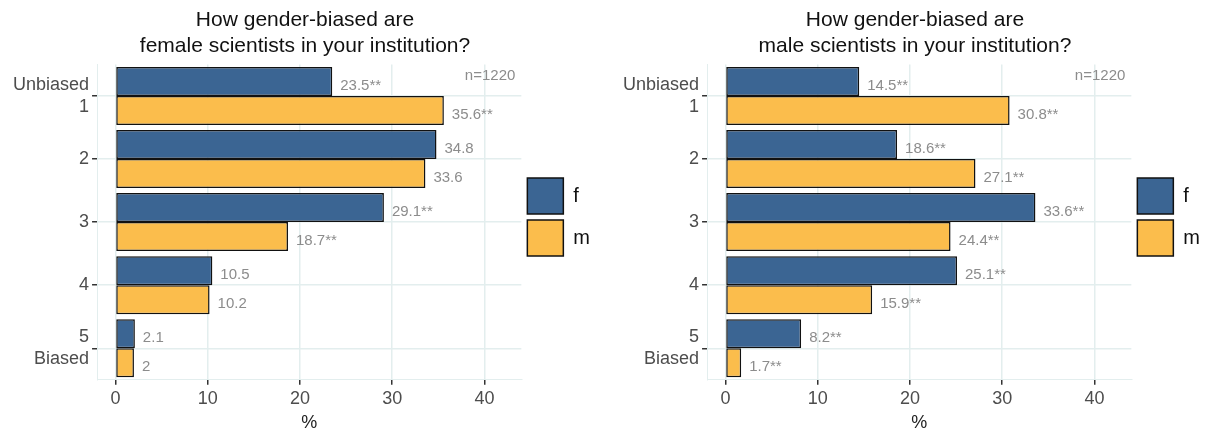  I want to click on data-label: 34.8, so click(459, 147).